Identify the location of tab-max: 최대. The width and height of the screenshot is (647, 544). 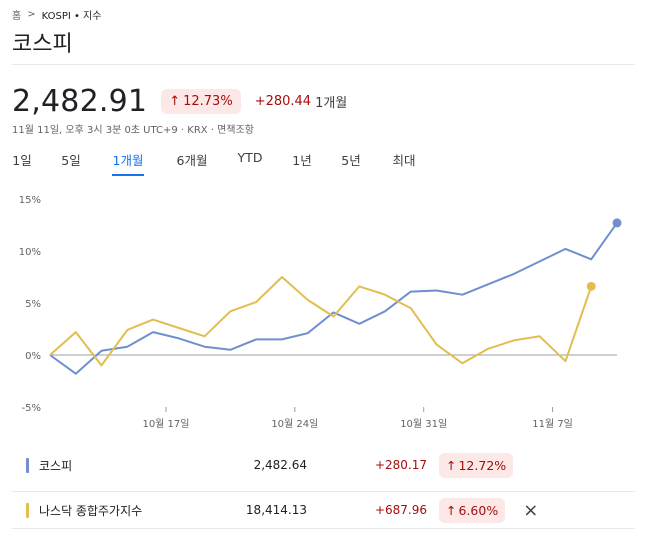
(404, 160).